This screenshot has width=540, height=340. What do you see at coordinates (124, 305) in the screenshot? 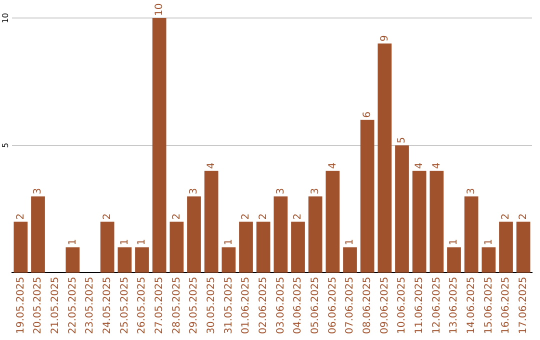
I see `x-tick-label: 25.05.2025` at bounding box center [124, 305].